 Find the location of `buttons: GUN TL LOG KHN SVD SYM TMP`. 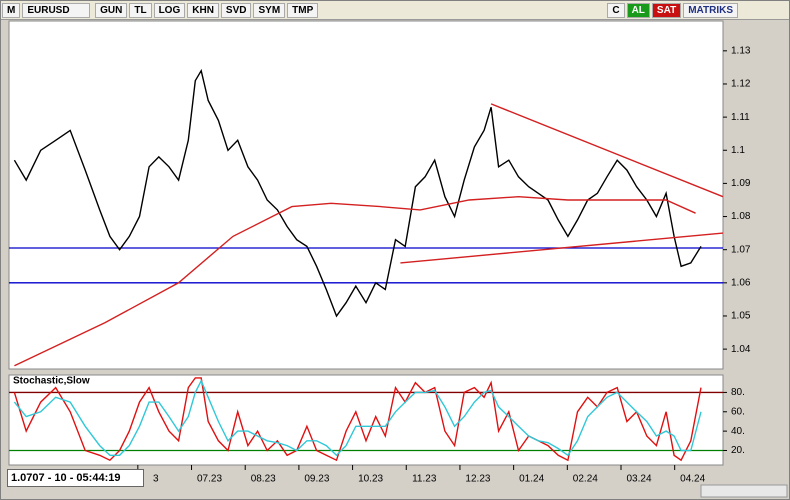

buttons: GUN TL LOG KHN SVD SYM TMP is located at coordinates (206, 10).